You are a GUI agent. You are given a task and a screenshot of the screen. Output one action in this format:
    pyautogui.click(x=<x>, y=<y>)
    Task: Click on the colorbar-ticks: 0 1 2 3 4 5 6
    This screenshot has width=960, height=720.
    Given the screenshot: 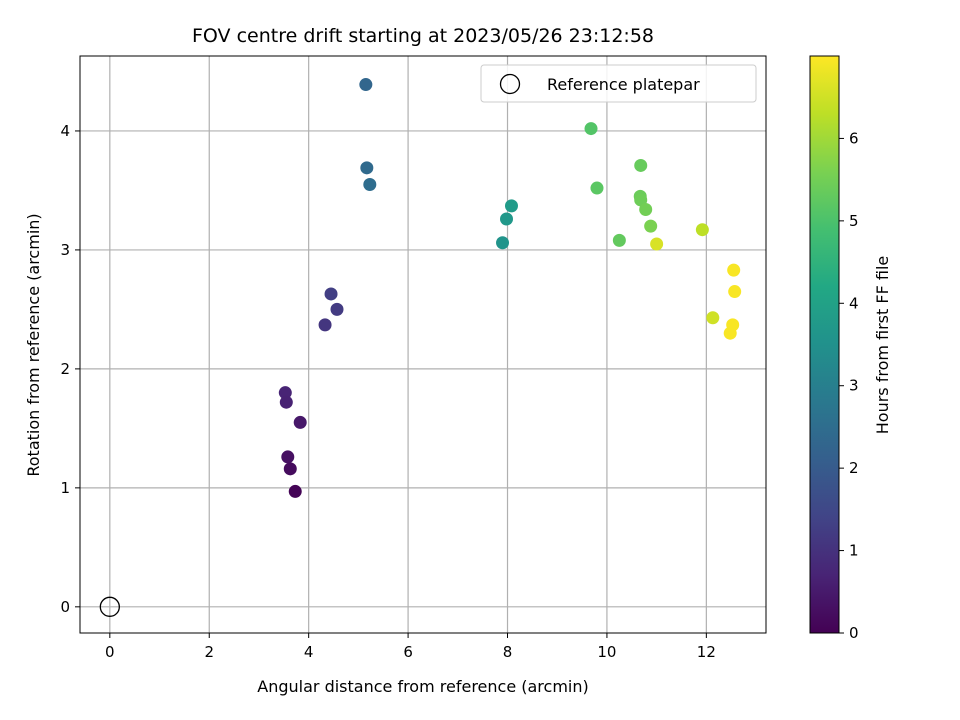 What is the action you would take?
    pyautogui.click(x=849, y=385)
    